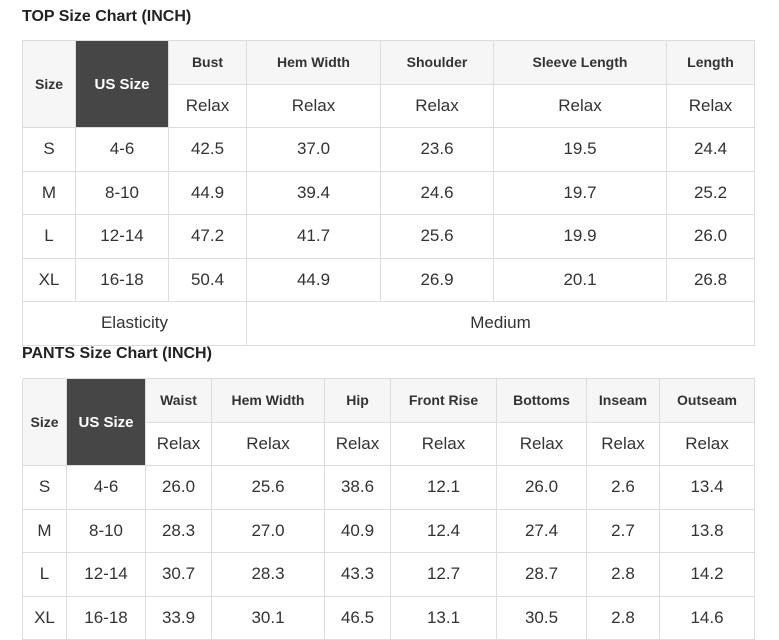 Image resolution: width=779 pixels, height=640 pixels. What do you see at coordinates (541, 617) in the screenshot?
I see `measurement-cell: 30.5` at bounding box center [541, 617].